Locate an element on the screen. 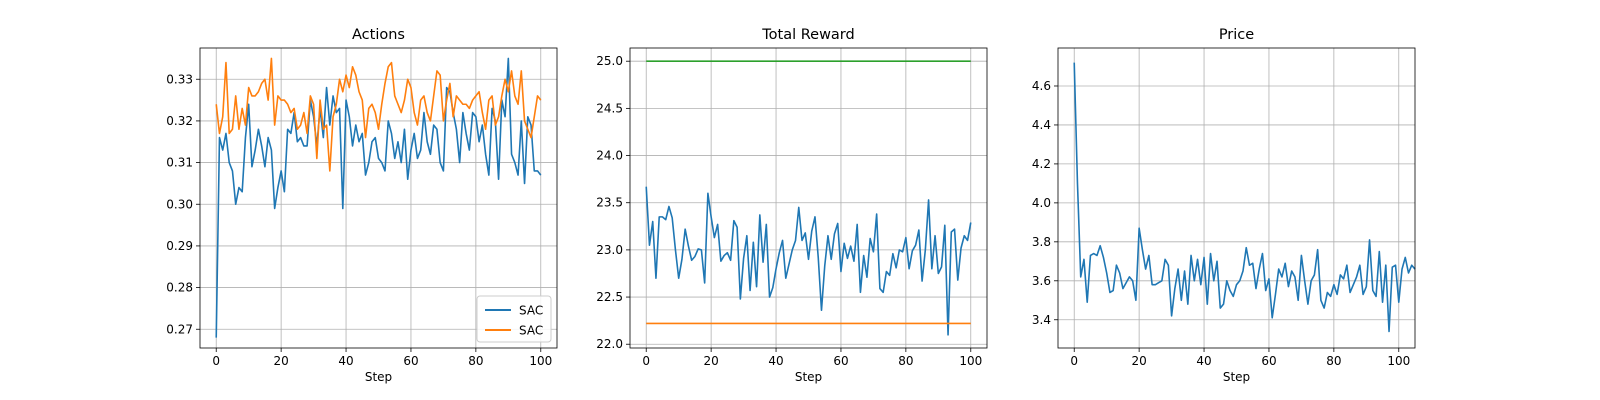  y-tick-label: 24.5 is located at coordinates (609, 108).